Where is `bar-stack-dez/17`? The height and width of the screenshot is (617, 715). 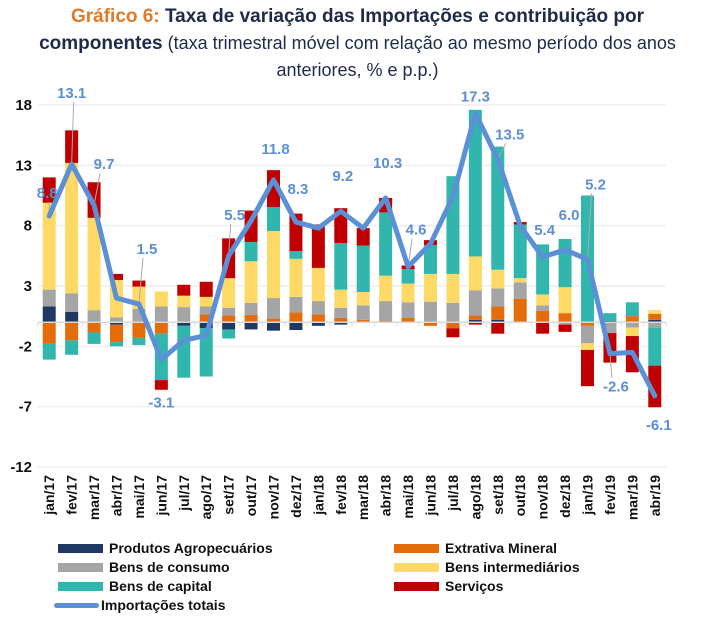 bar-stack-dez/17 is located at coordinates (296, 272).